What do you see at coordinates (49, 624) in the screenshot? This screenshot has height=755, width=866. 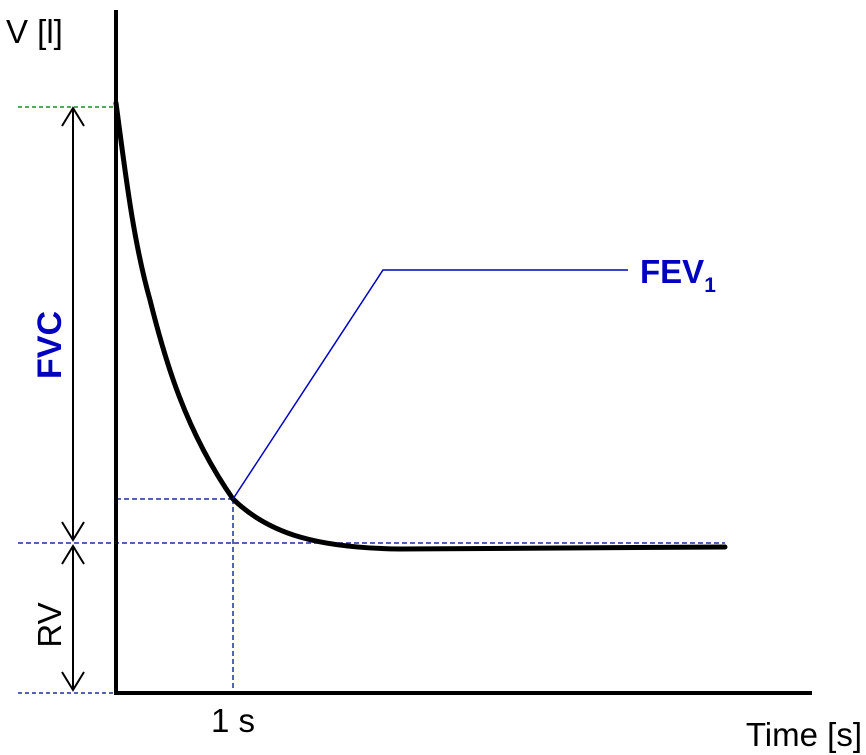 I see `rv-label: RV` at bounding box center [49, 624].